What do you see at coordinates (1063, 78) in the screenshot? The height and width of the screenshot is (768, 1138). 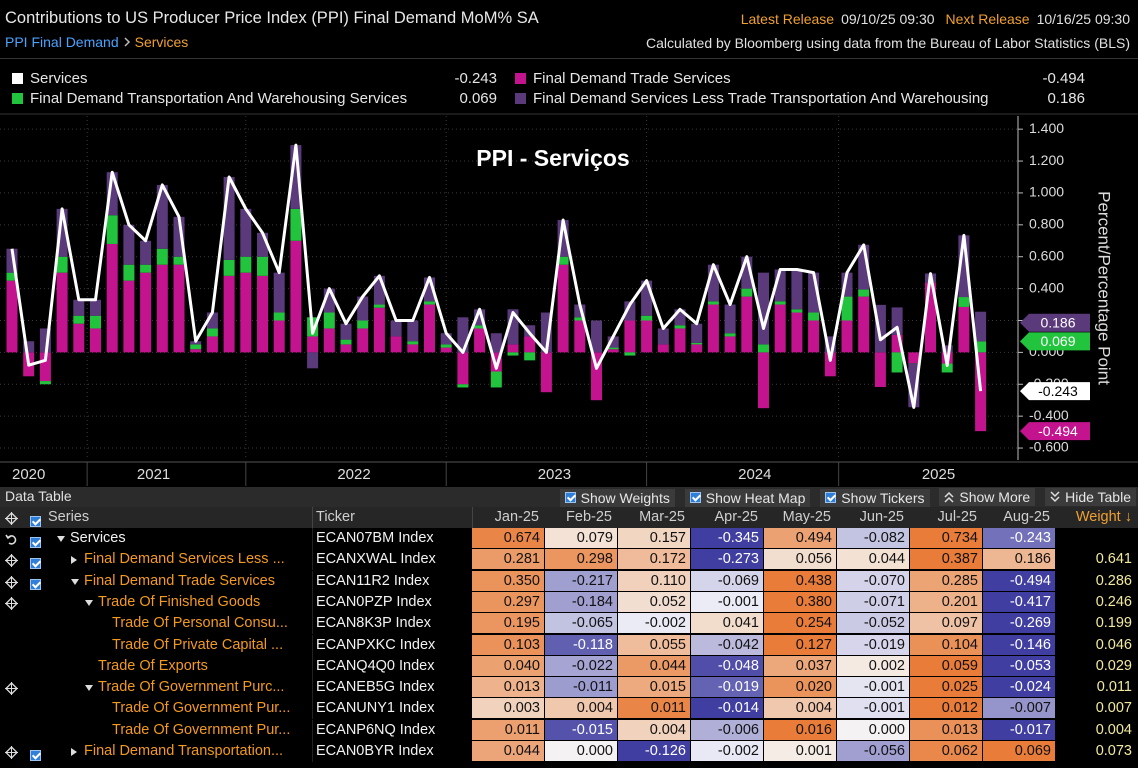 I see `legend-value: -0.494` at bounding box center [1063, 78].